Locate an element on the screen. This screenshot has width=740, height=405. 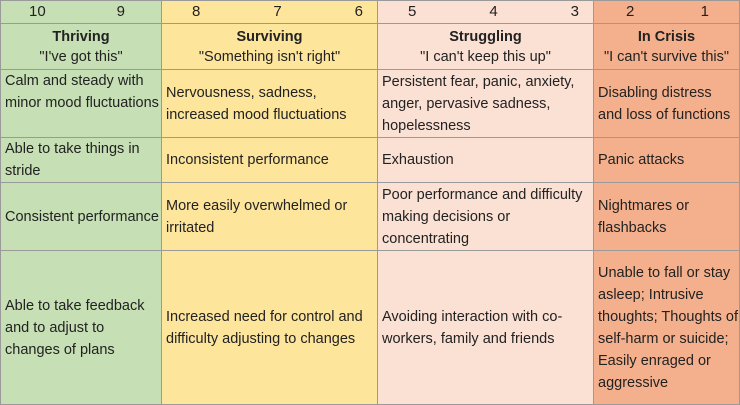
scale-number: 2 is located at coordinates (630, 11).